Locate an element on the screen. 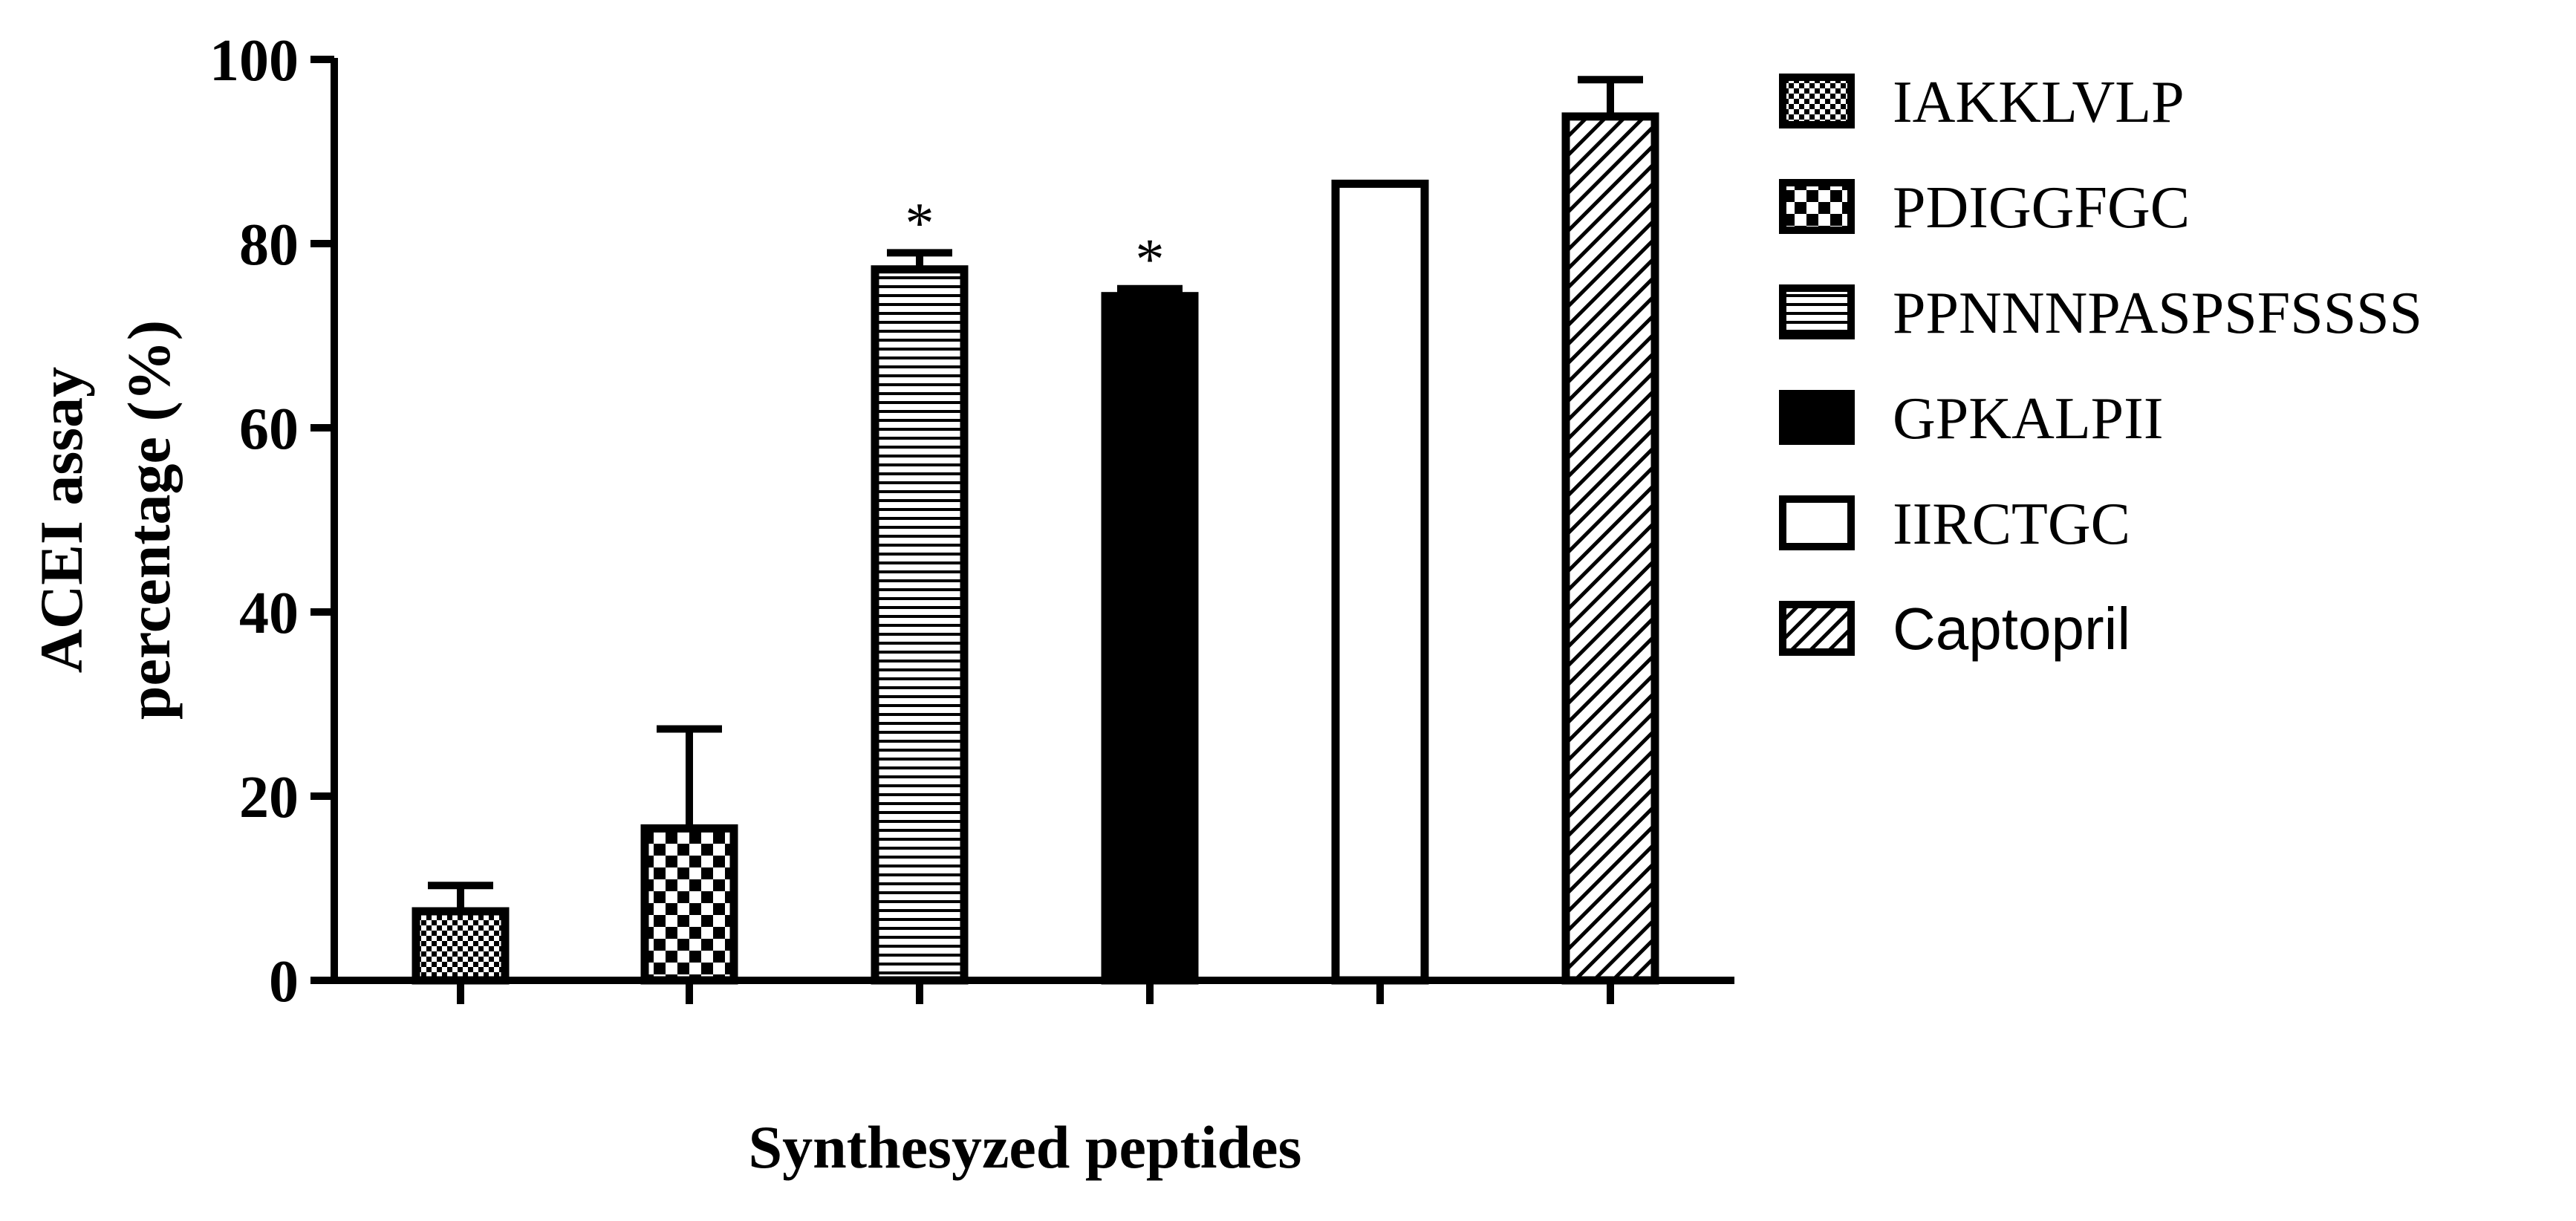 This screenshot has height=1221, width=2576. y-axis-title-line-1: ACEI assay is located at coordinates (61, 520).